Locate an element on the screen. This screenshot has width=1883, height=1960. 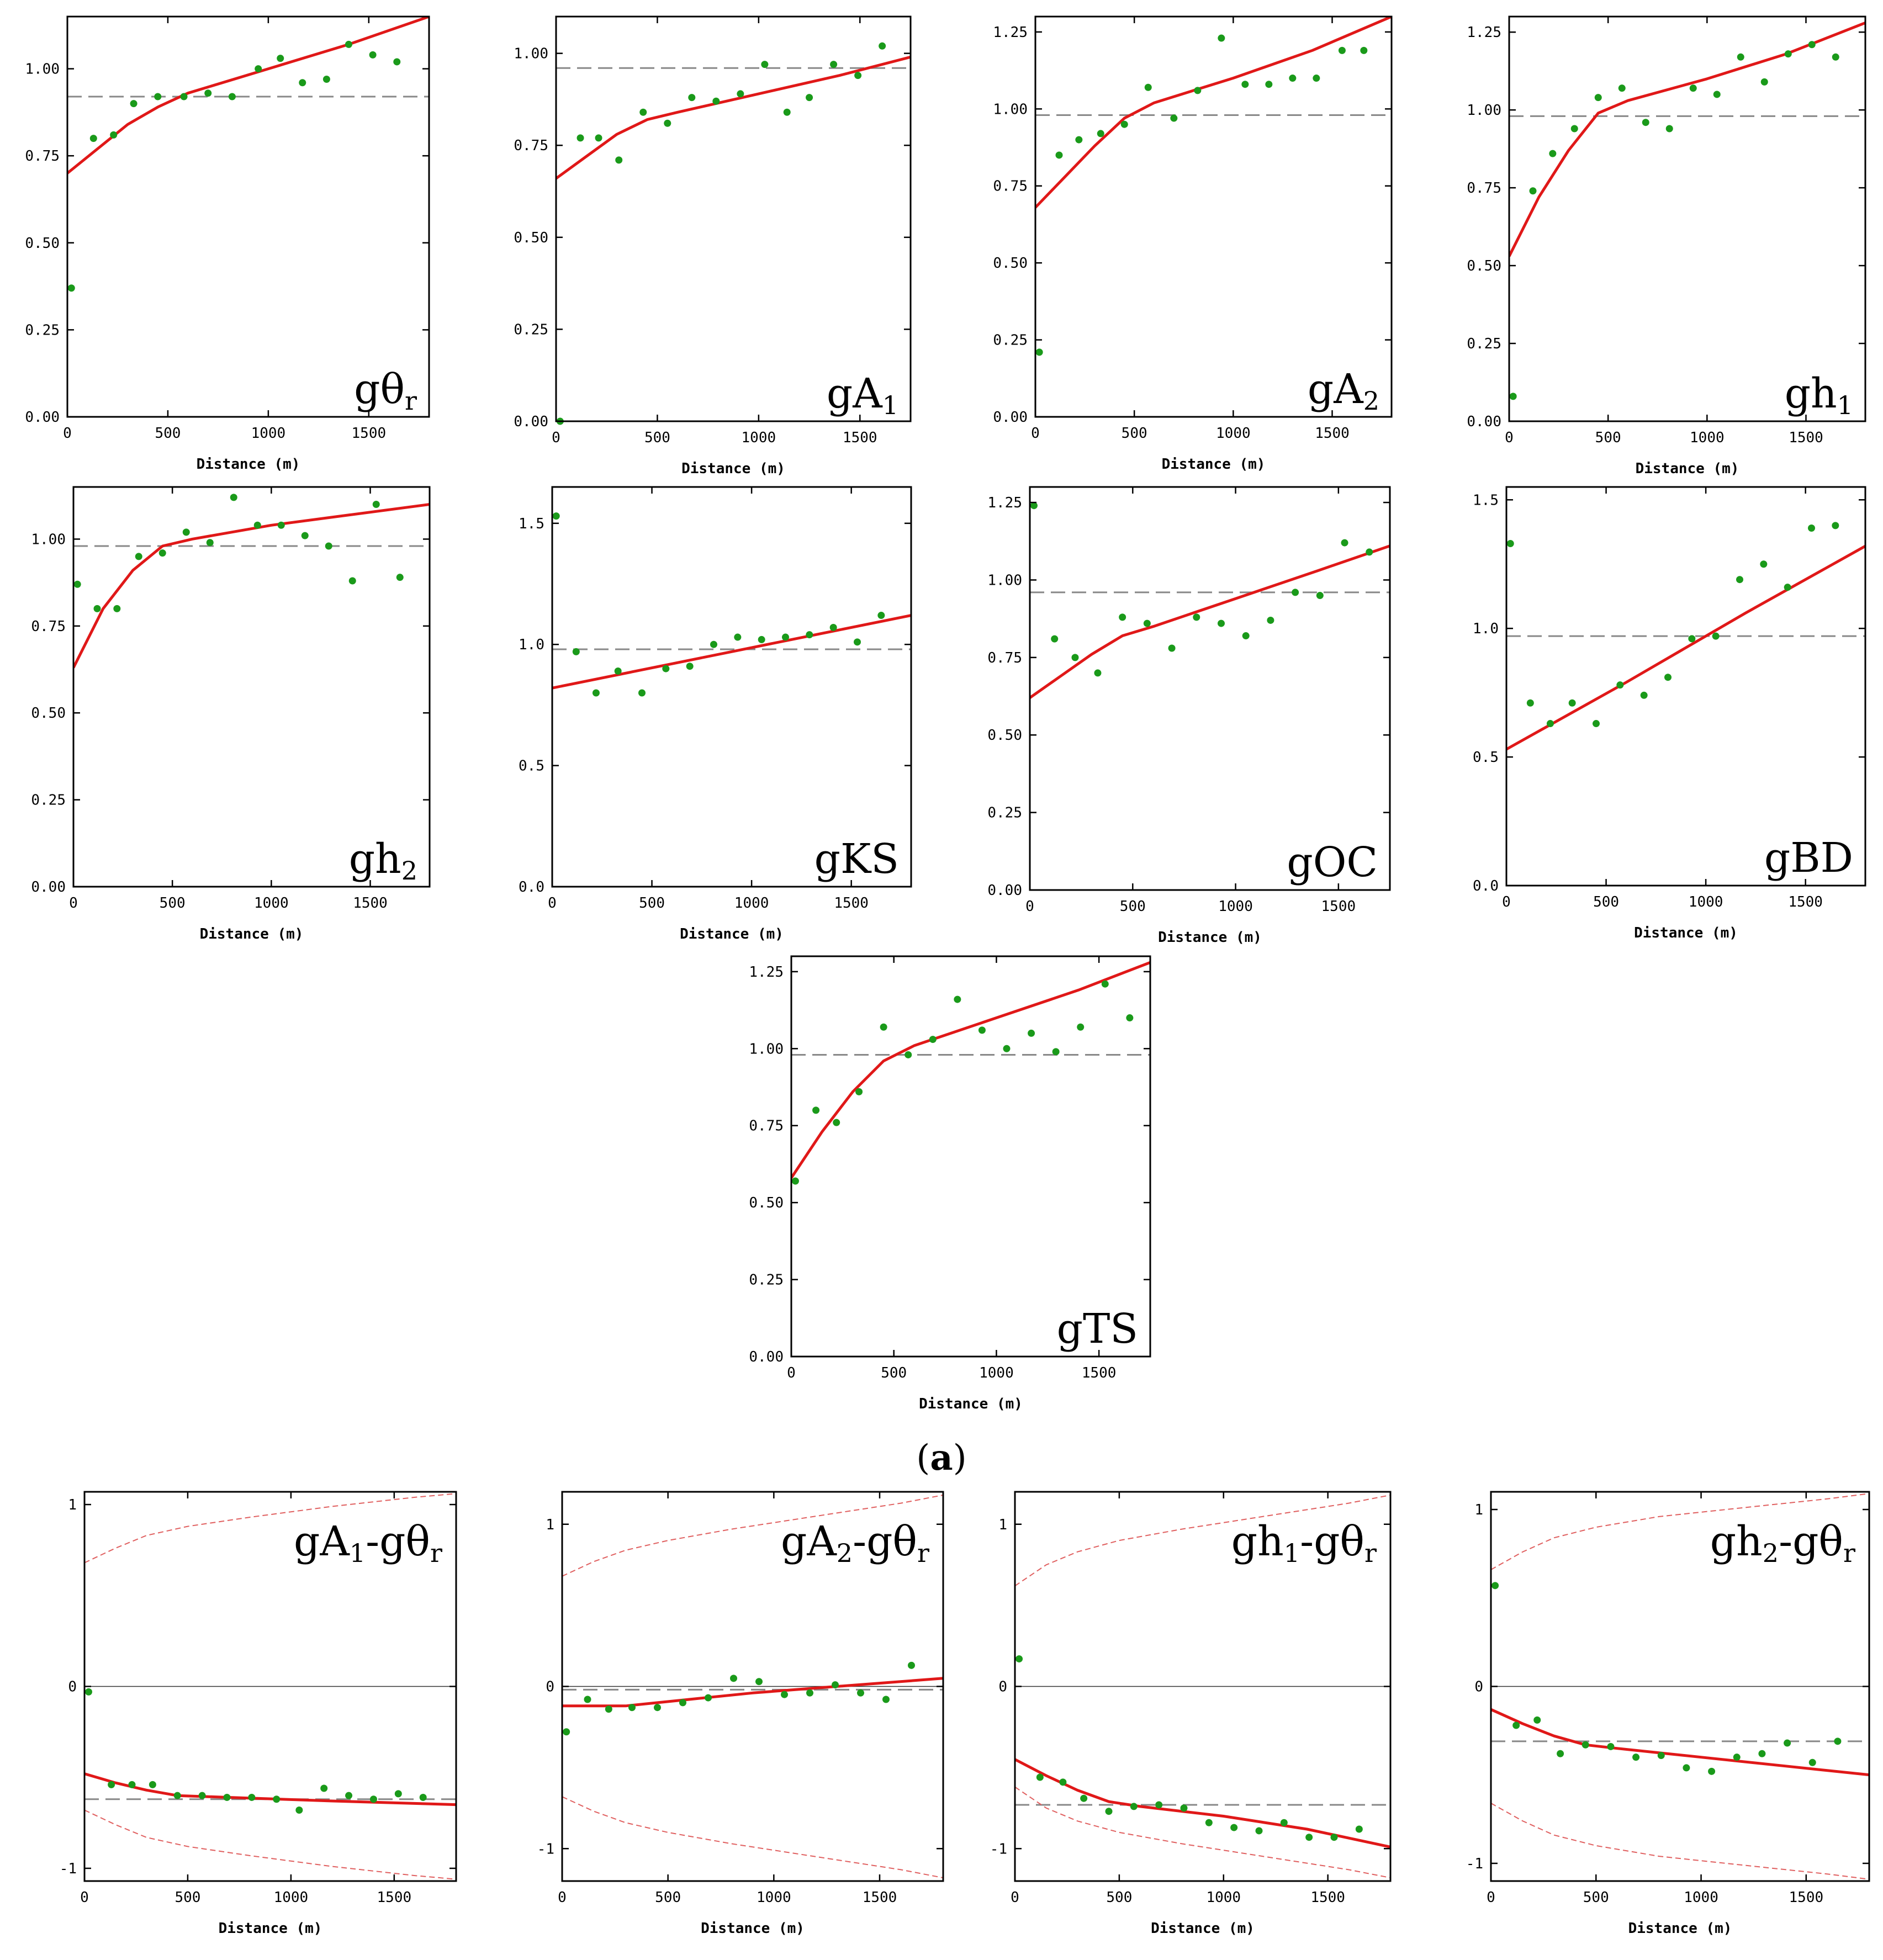
panel-title: gOC is located at coordinates (1333, 863).